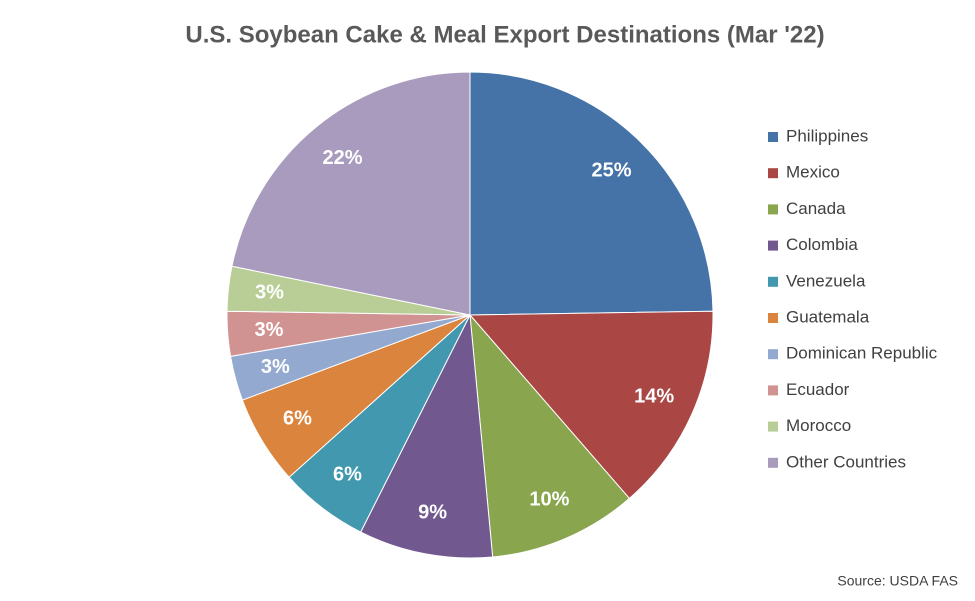  What do you see at coordinates (342, 158) in the screenshot?
I see `data-label: 22%` at bounding box center [342, 158].